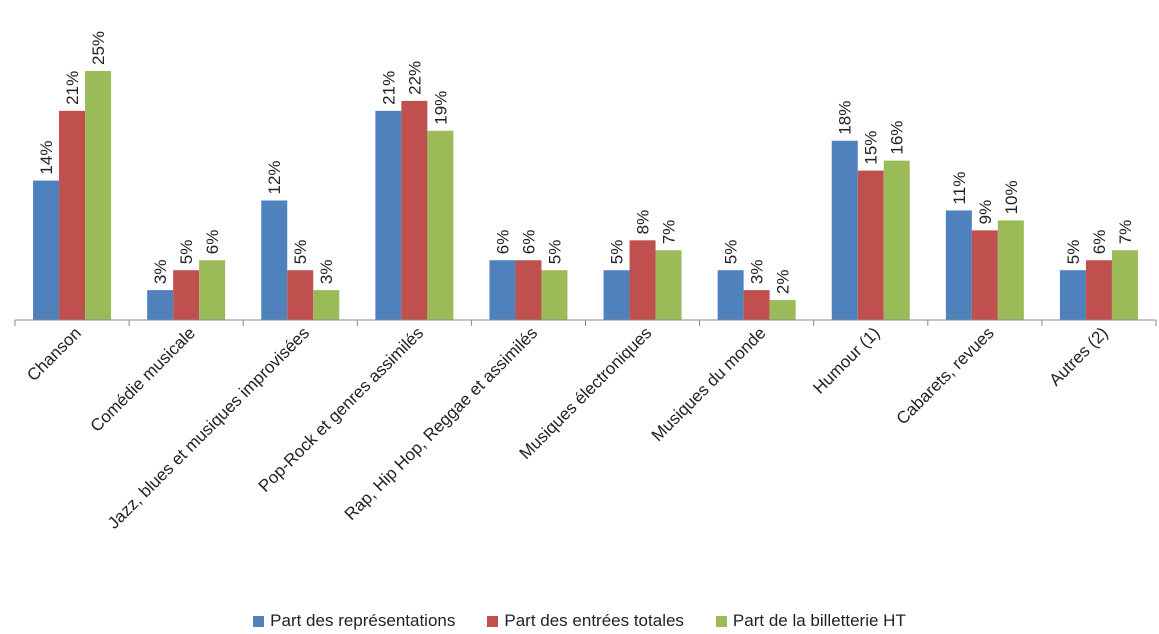 The width and height of the screenshot is (1159, 634). Describe the element at coordinates (846, 360) in the screenshot. I see `category-label: Humour (1)` at that location.